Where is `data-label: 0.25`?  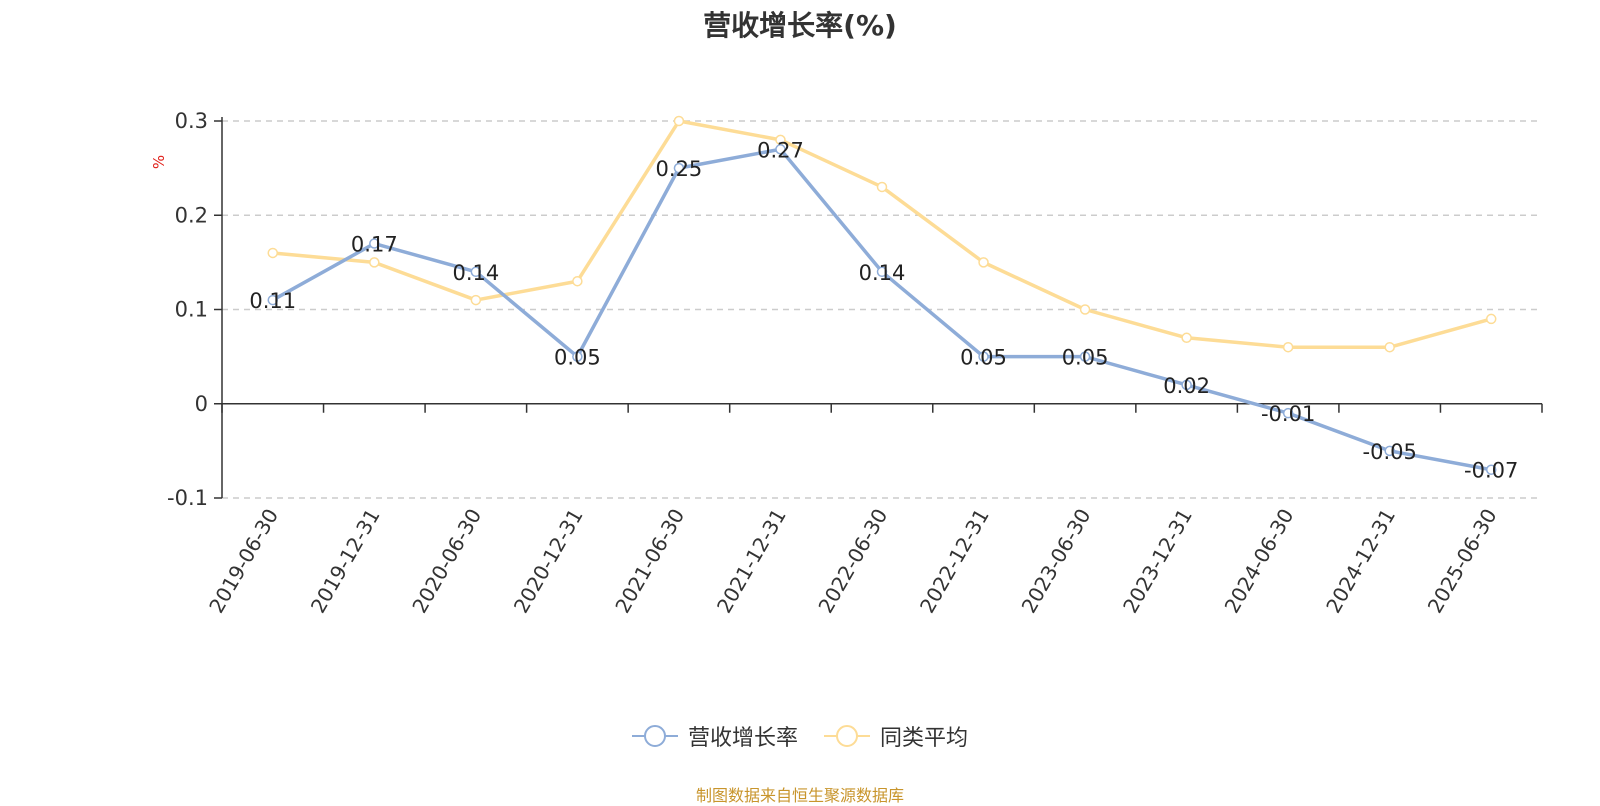 data-label: 0.25 is located at coordinates (679, 169).